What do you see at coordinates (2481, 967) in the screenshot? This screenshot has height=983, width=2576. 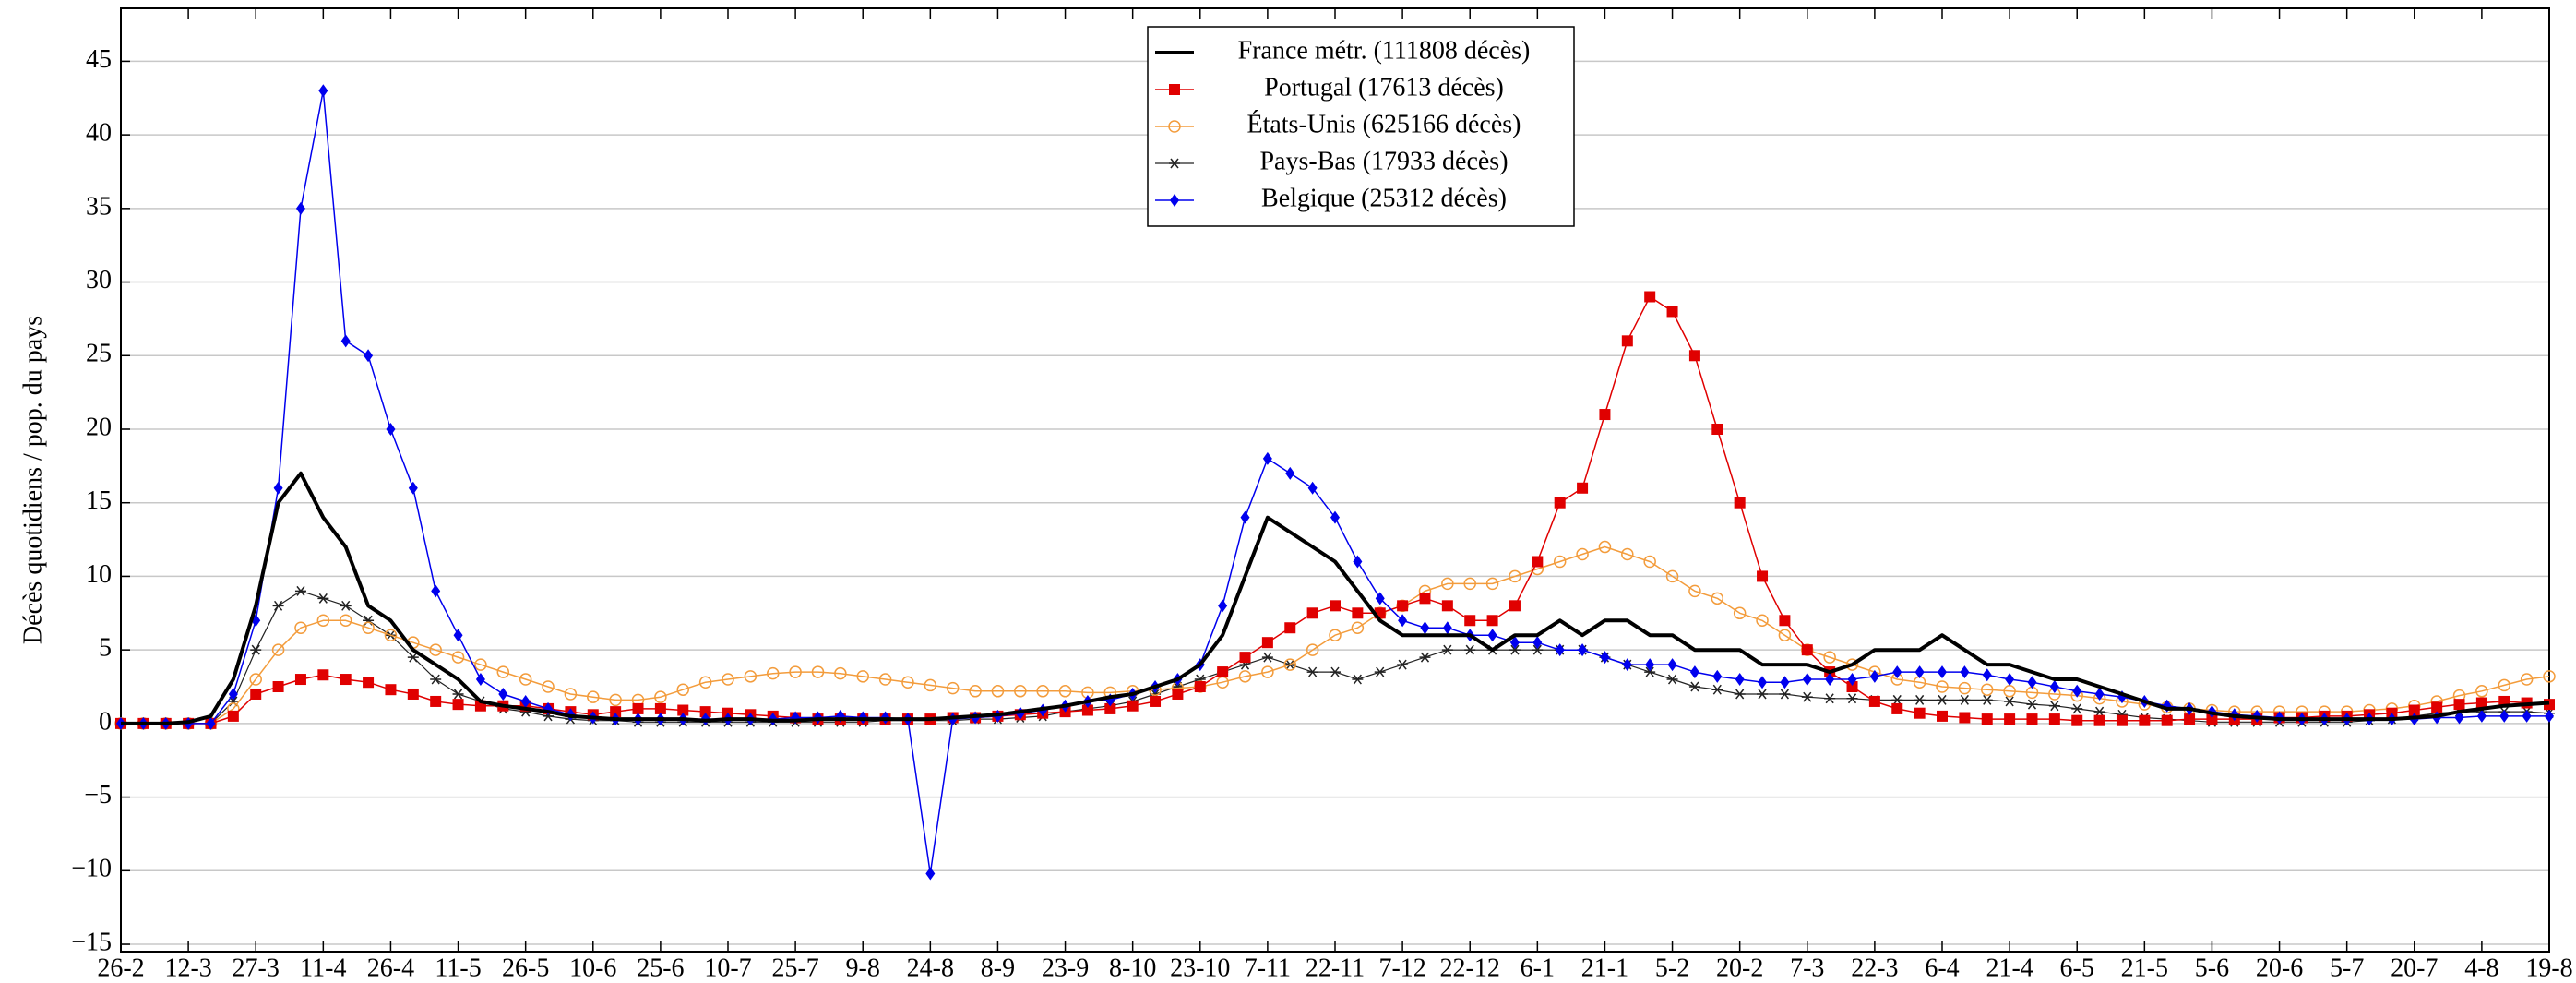 I see `x-tick-label: 4-8` at bounding box center [2481, 967].